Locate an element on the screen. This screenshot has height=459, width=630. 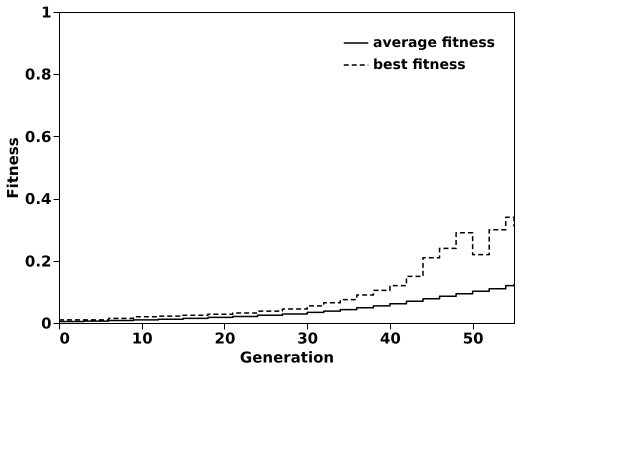
legend-label: average fitness is located at coordinates (434, 43).